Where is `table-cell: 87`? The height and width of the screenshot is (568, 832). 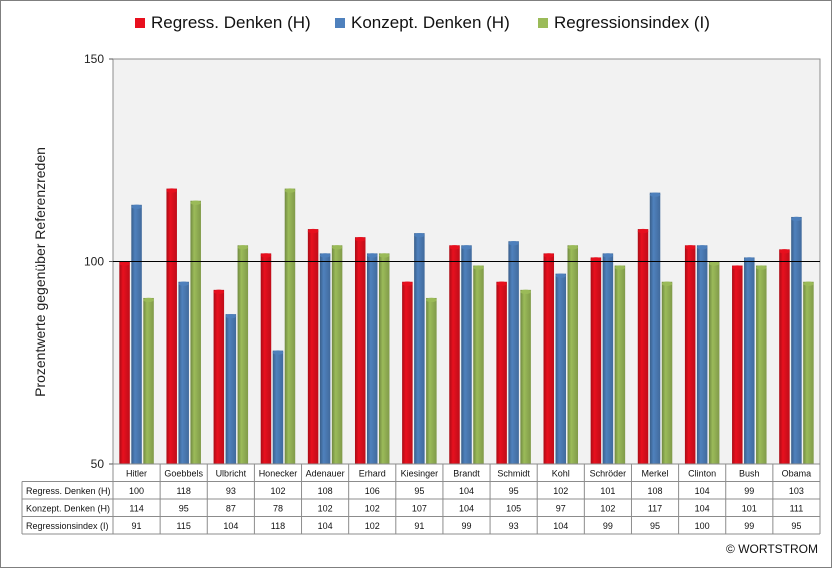 table-cell: 87 is located at coordinates (231, 509).